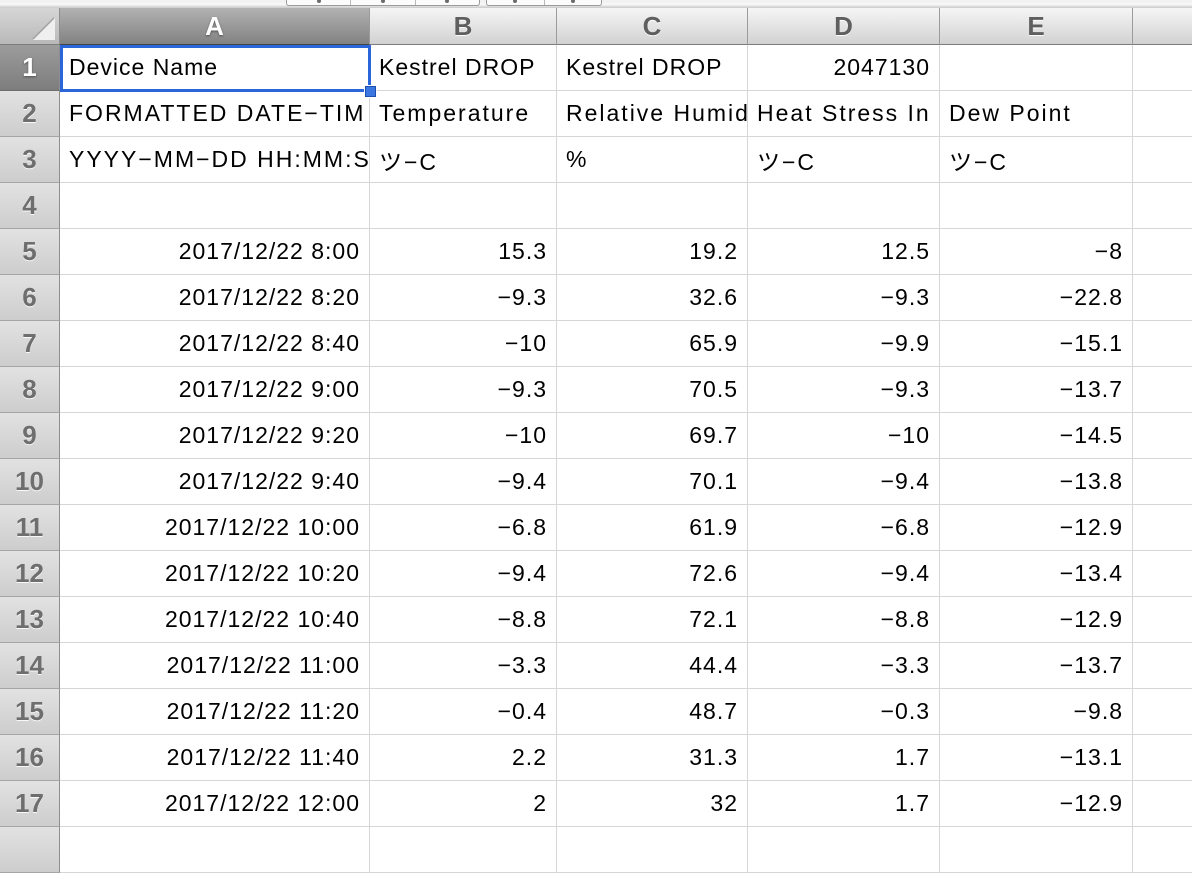 The height and width of the screenshot is (873, 1192). What do you see at coordinates (30, 252) in the screenshot?
I see `row-header-5: 5` at bounding box center [30, 252].